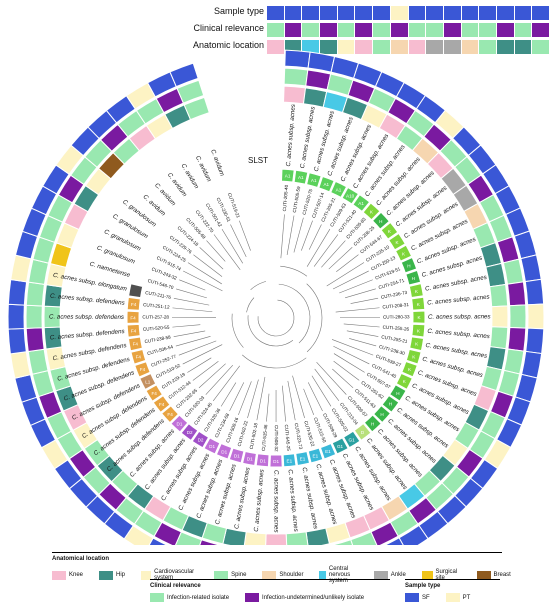 This screenshot has height=608, width=550. Describe the element at coordinates (299, 436) in the screenshot. I see `isolate-id-label: CUTI-223-73` at that location.